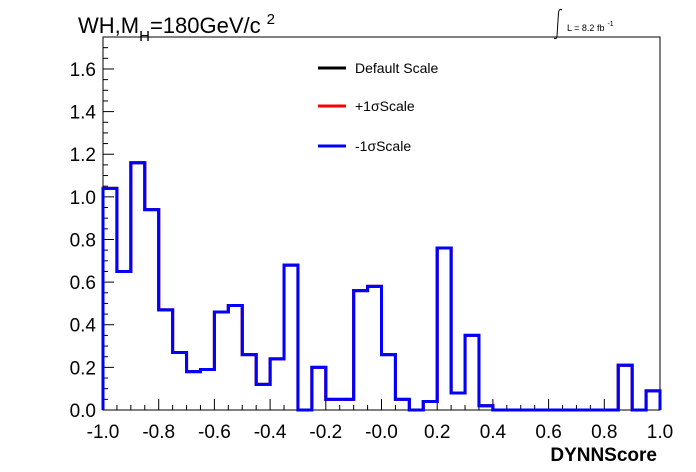 Image resolution: width=696 pixels, height=472 pixels. What do you see at coordinates (590, 27) in the screenshot?
I see `lumi-text: L = 8.2 fb -1` at bounding box center [590, 27].